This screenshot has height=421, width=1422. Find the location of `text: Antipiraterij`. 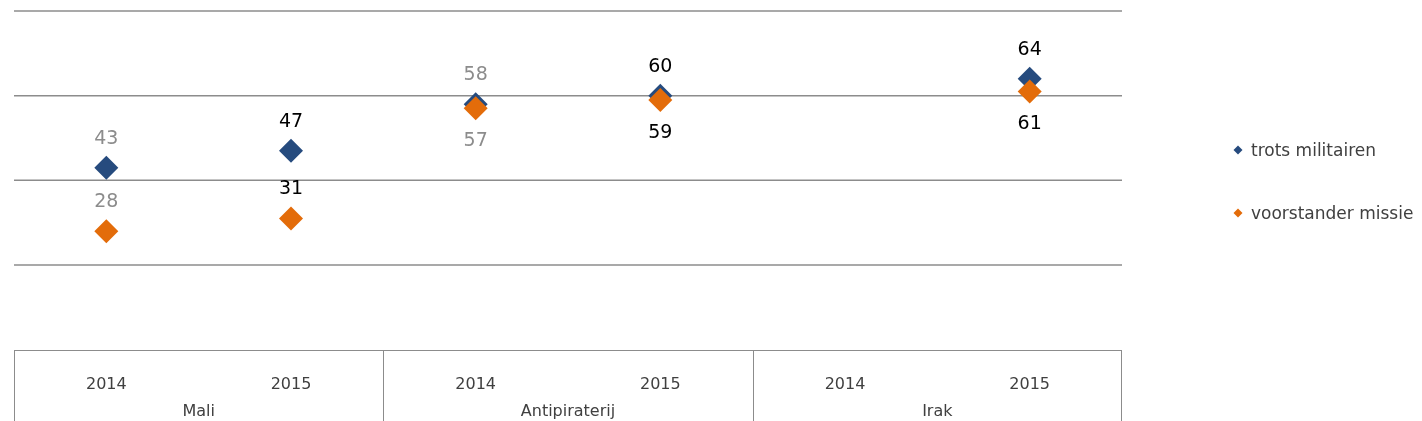

text: Antipiraterij is located at coordinates (568, 410).